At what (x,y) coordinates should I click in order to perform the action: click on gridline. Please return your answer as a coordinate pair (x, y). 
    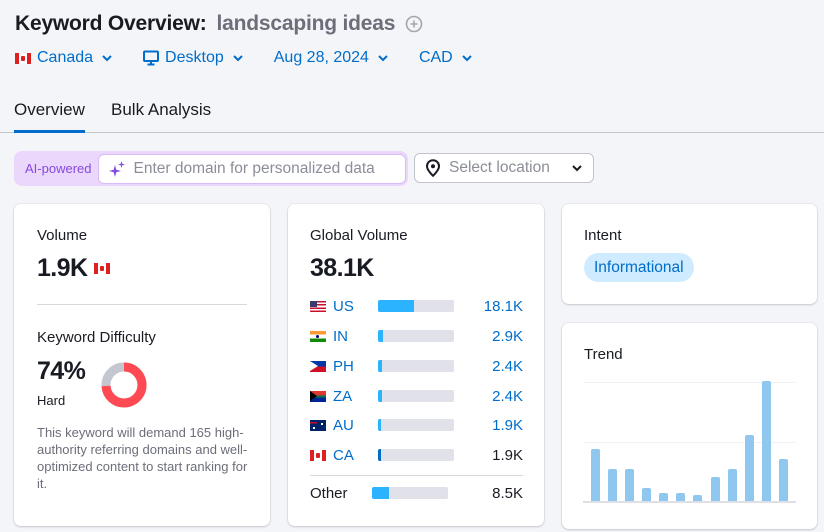
    Looking at the image, I should click on (689, 442).